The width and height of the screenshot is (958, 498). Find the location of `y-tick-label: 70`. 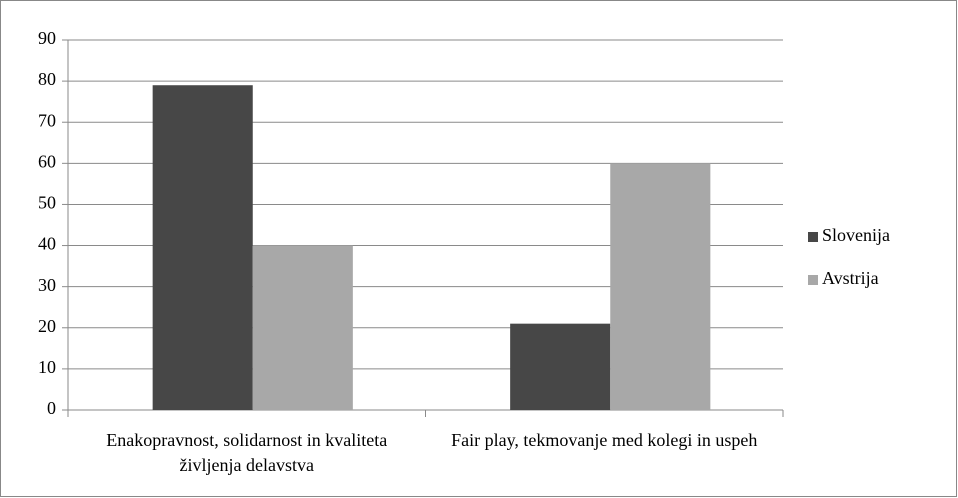

y-tick-label: 70 is located at coordinates (47, 120).